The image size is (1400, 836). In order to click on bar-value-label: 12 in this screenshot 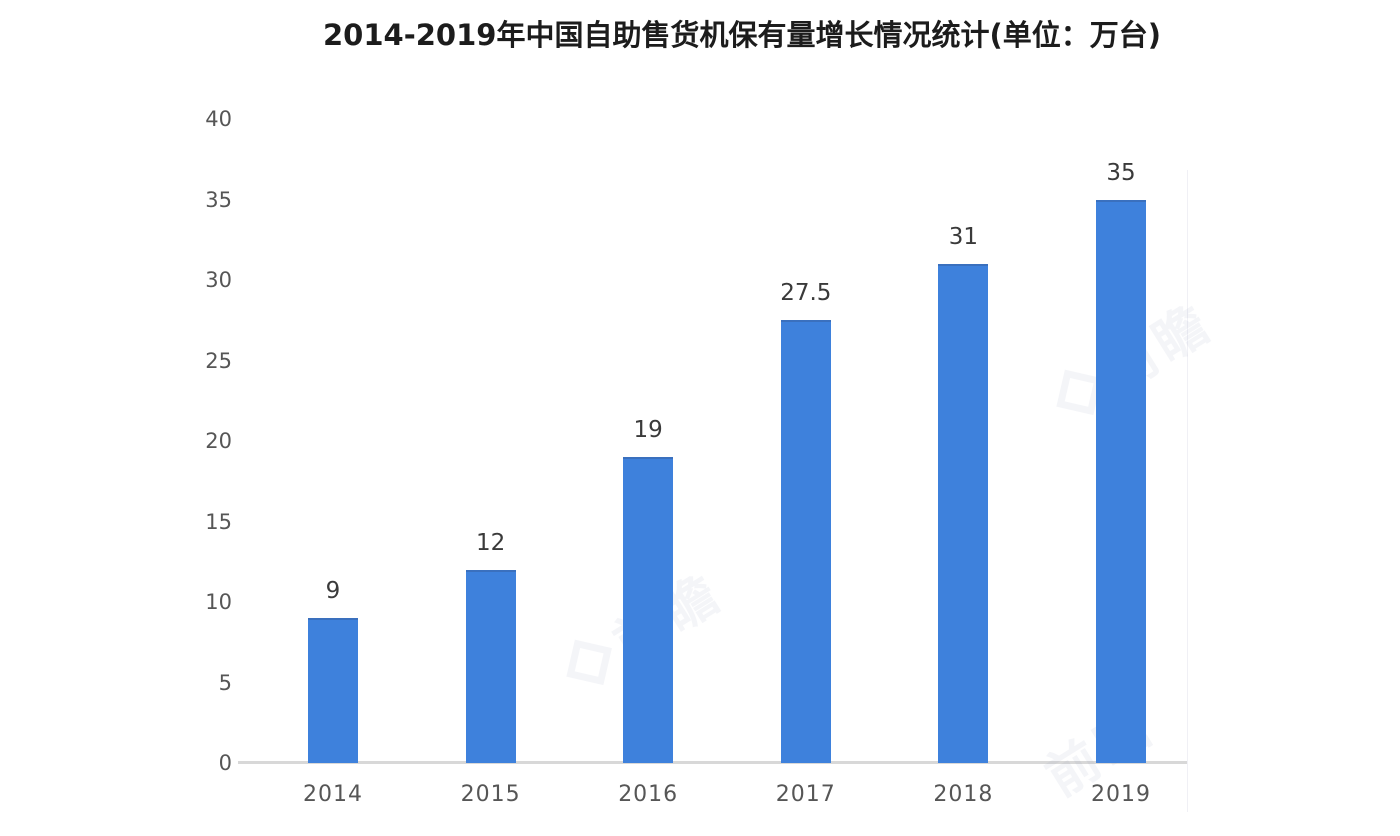, I will do `click(490, 542)`.